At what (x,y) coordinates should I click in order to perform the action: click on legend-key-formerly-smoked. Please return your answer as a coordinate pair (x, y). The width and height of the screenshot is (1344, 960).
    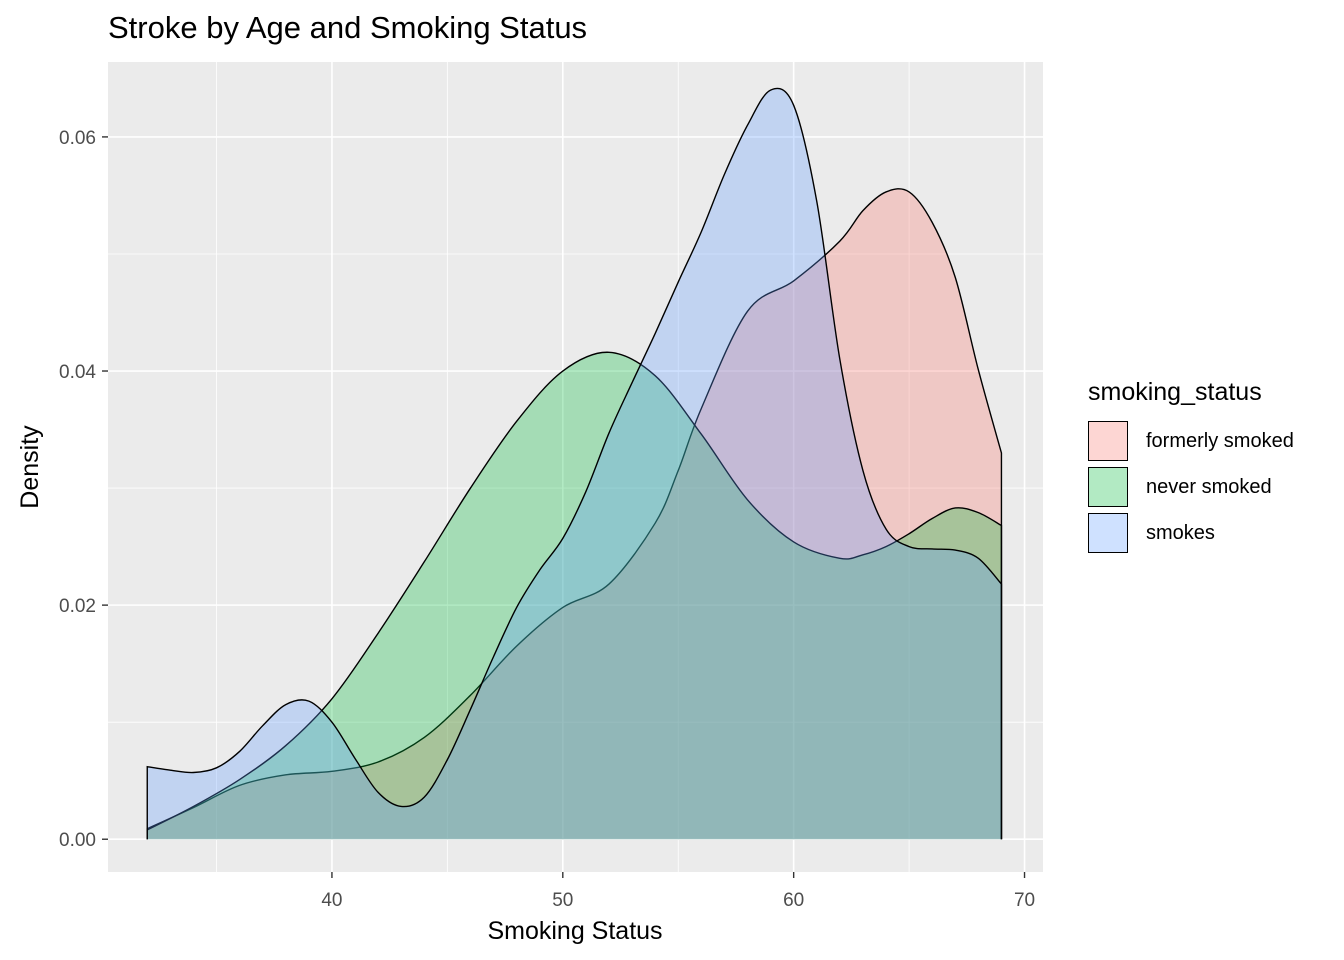
    Looking at the image, I should click on (1108, 441).